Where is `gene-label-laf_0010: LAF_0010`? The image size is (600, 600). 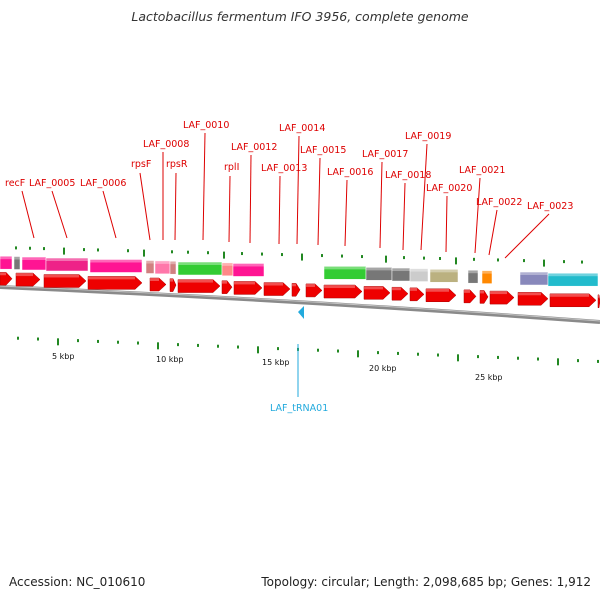 gene-label-laf_0010: LAF_0010 is located at coordinates (206, 125).